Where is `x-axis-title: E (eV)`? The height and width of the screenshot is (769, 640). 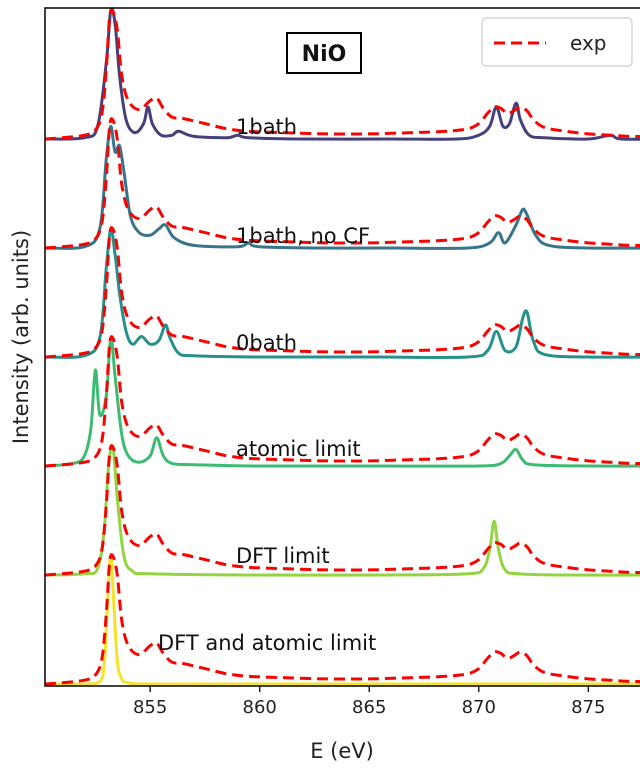 x-axis-title: E (eV) is located at coordinates (342, 751).